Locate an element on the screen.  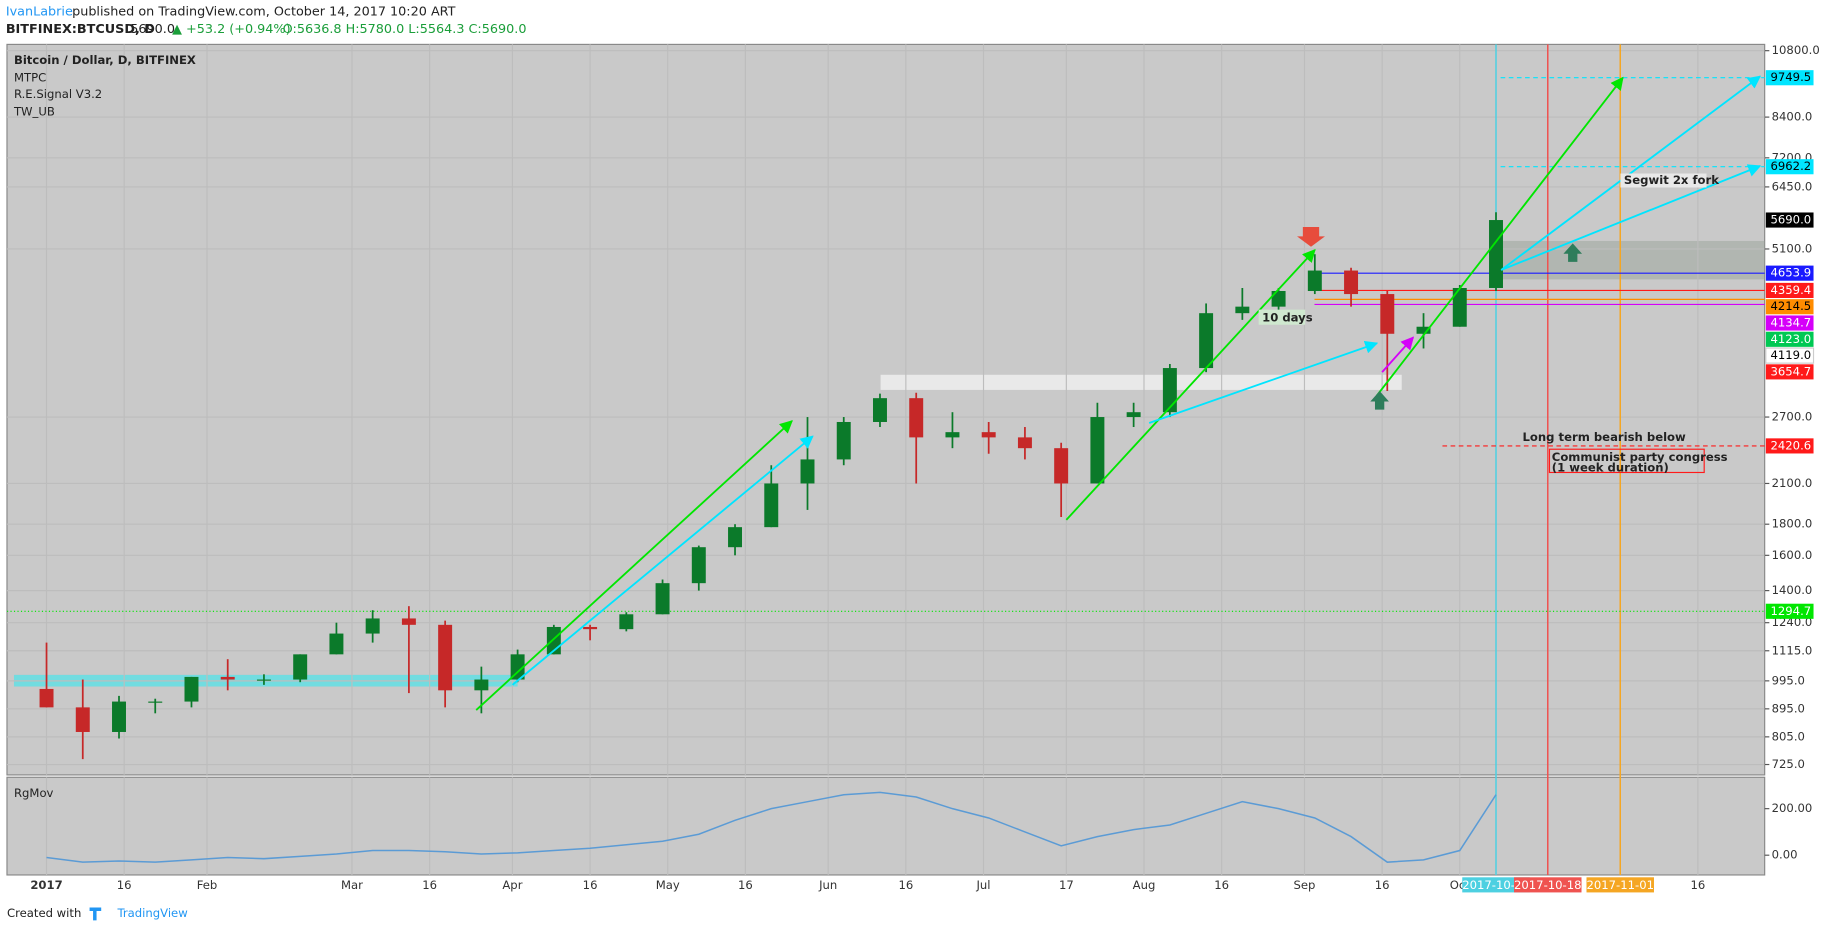
legend-study: MTPC is located at coordinates (30, 78).